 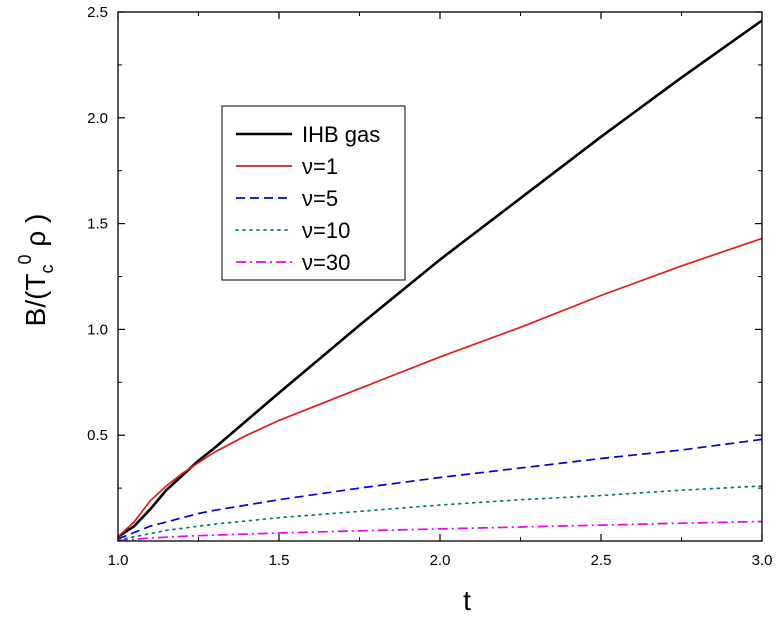 I want to click on y-axis-title-main: B/(T, so click(x=35, y=299).